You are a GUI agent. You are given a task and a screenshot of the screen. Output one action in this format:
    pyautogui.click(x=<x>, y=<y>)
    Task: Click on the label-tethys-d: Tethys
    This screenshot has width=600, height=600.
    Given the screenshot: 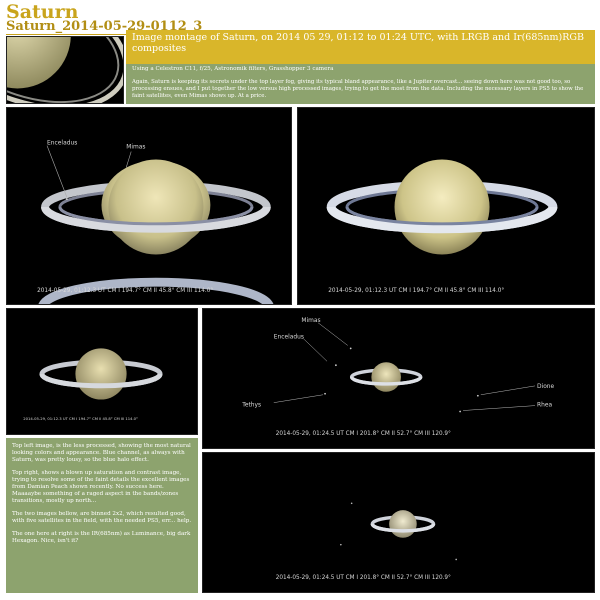 What is the action you would take?
    pyautogui.click(x=251, y=406)
    